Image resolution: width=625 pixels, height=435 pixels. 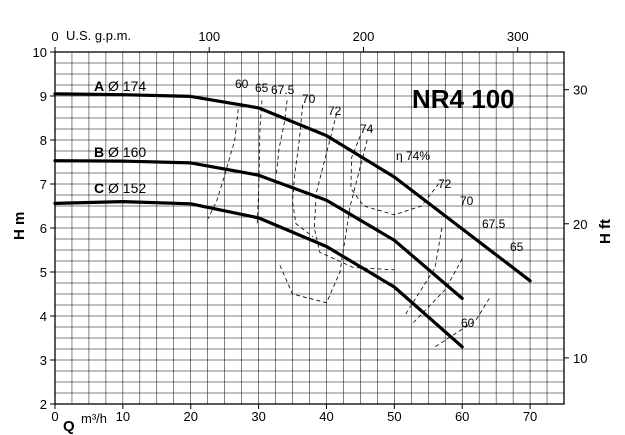 I want to click on x-tick-label: 60, so click(x=462, y=416).